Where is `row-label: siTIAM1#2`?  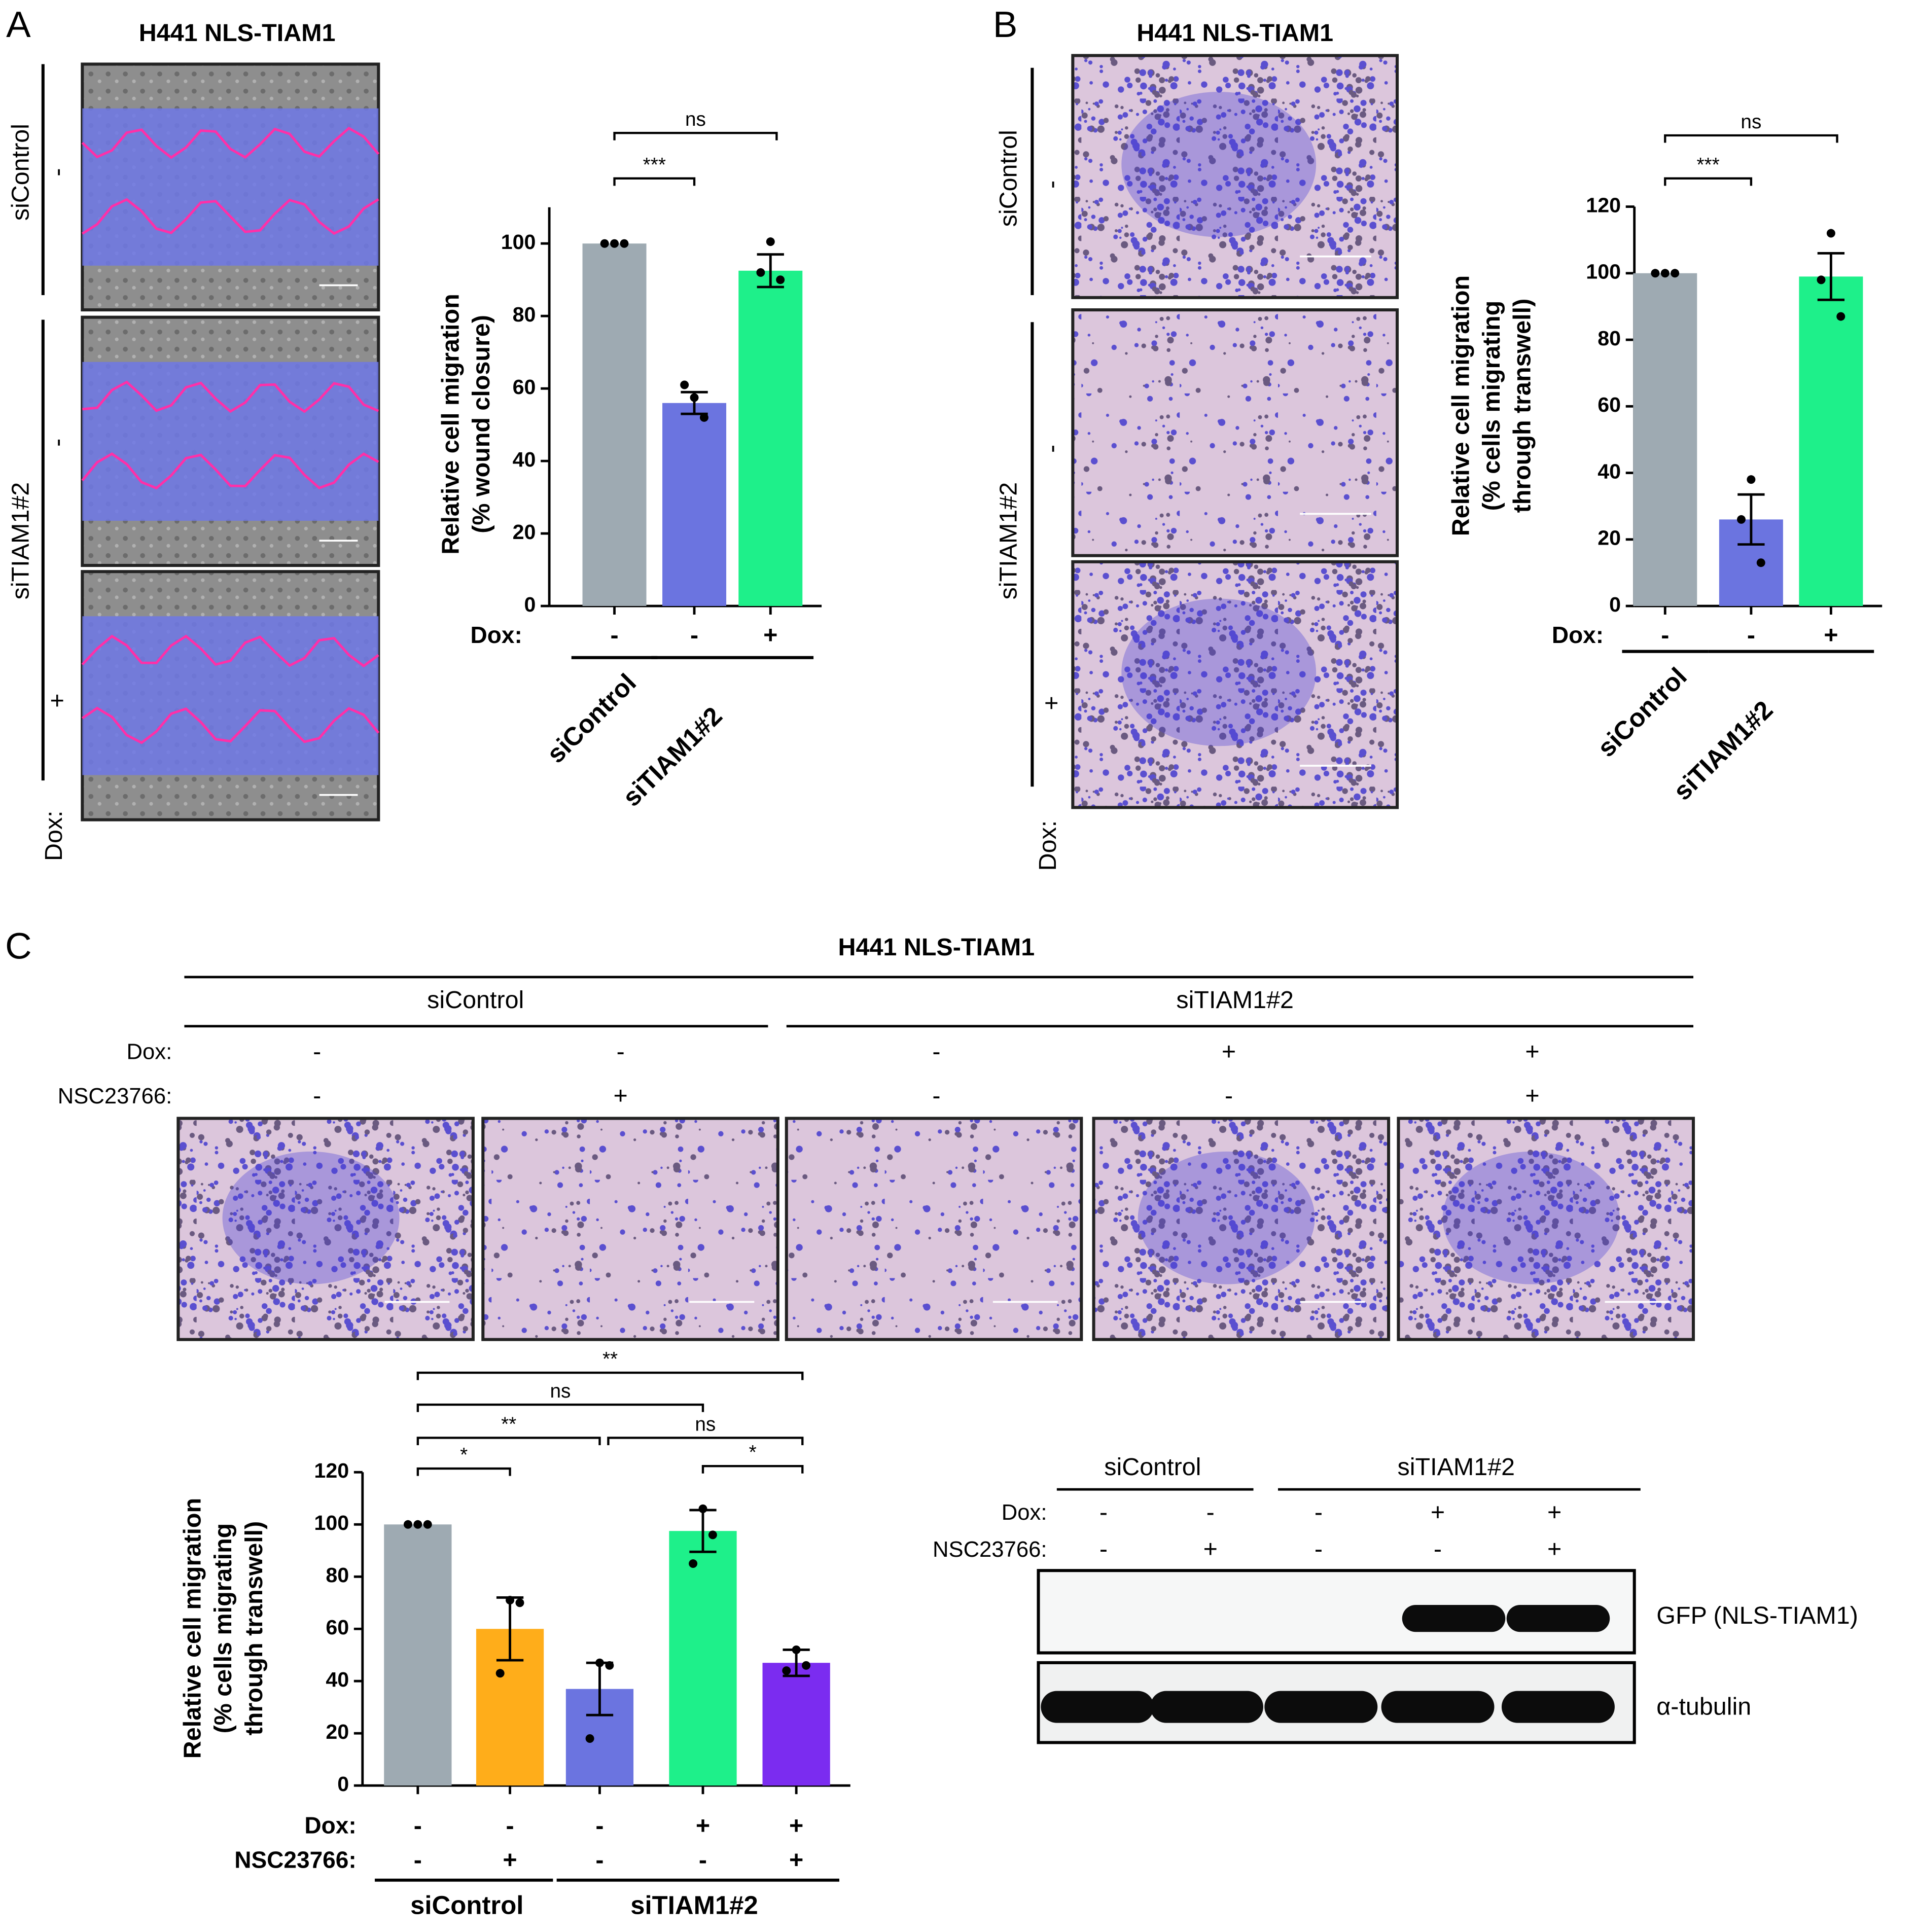
row-label: siTIAM1#2 is located at coordinates (20, 541).